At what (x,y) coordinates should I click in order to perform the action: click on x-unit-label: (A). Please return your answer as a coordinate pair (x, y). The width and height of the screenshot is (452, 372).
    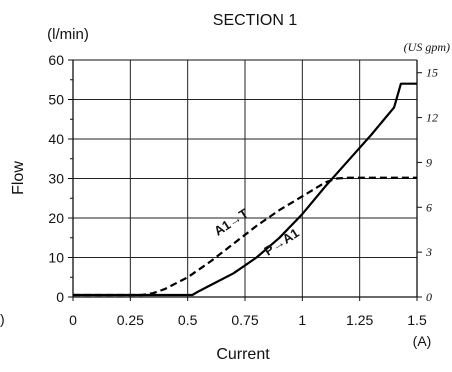
    Looking at the image, I should click on (422, 341).